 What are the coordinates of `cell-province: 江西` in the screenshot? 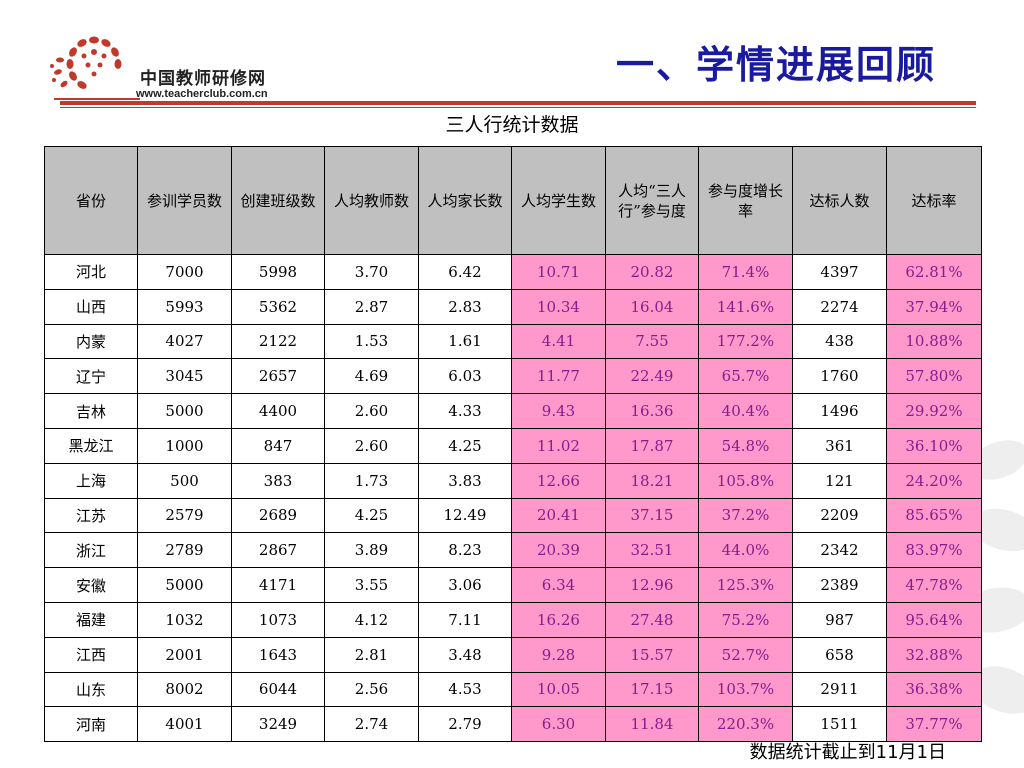 It's located at (91, 654).